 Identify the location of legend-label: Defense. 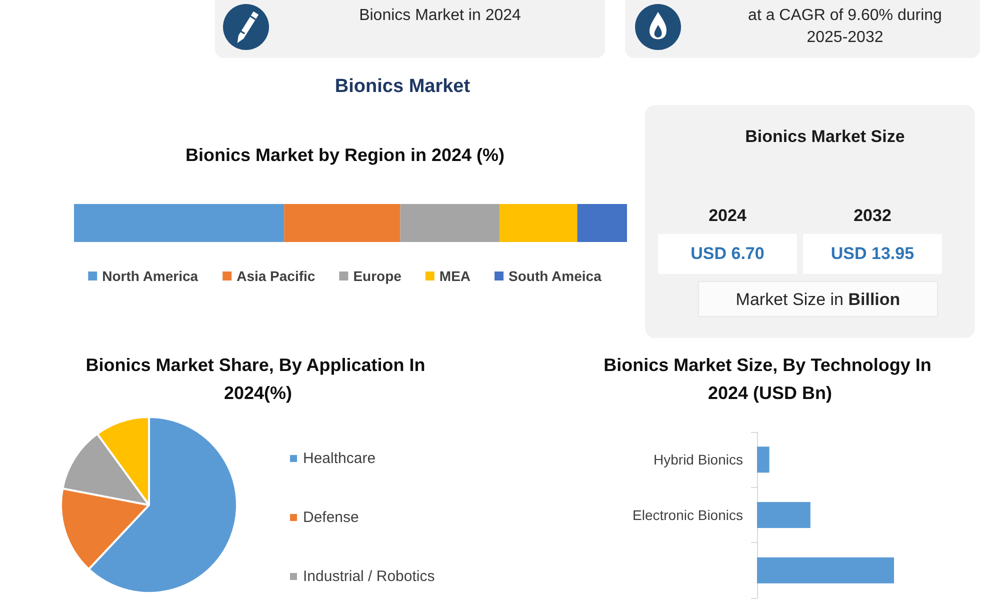
(331, 517).